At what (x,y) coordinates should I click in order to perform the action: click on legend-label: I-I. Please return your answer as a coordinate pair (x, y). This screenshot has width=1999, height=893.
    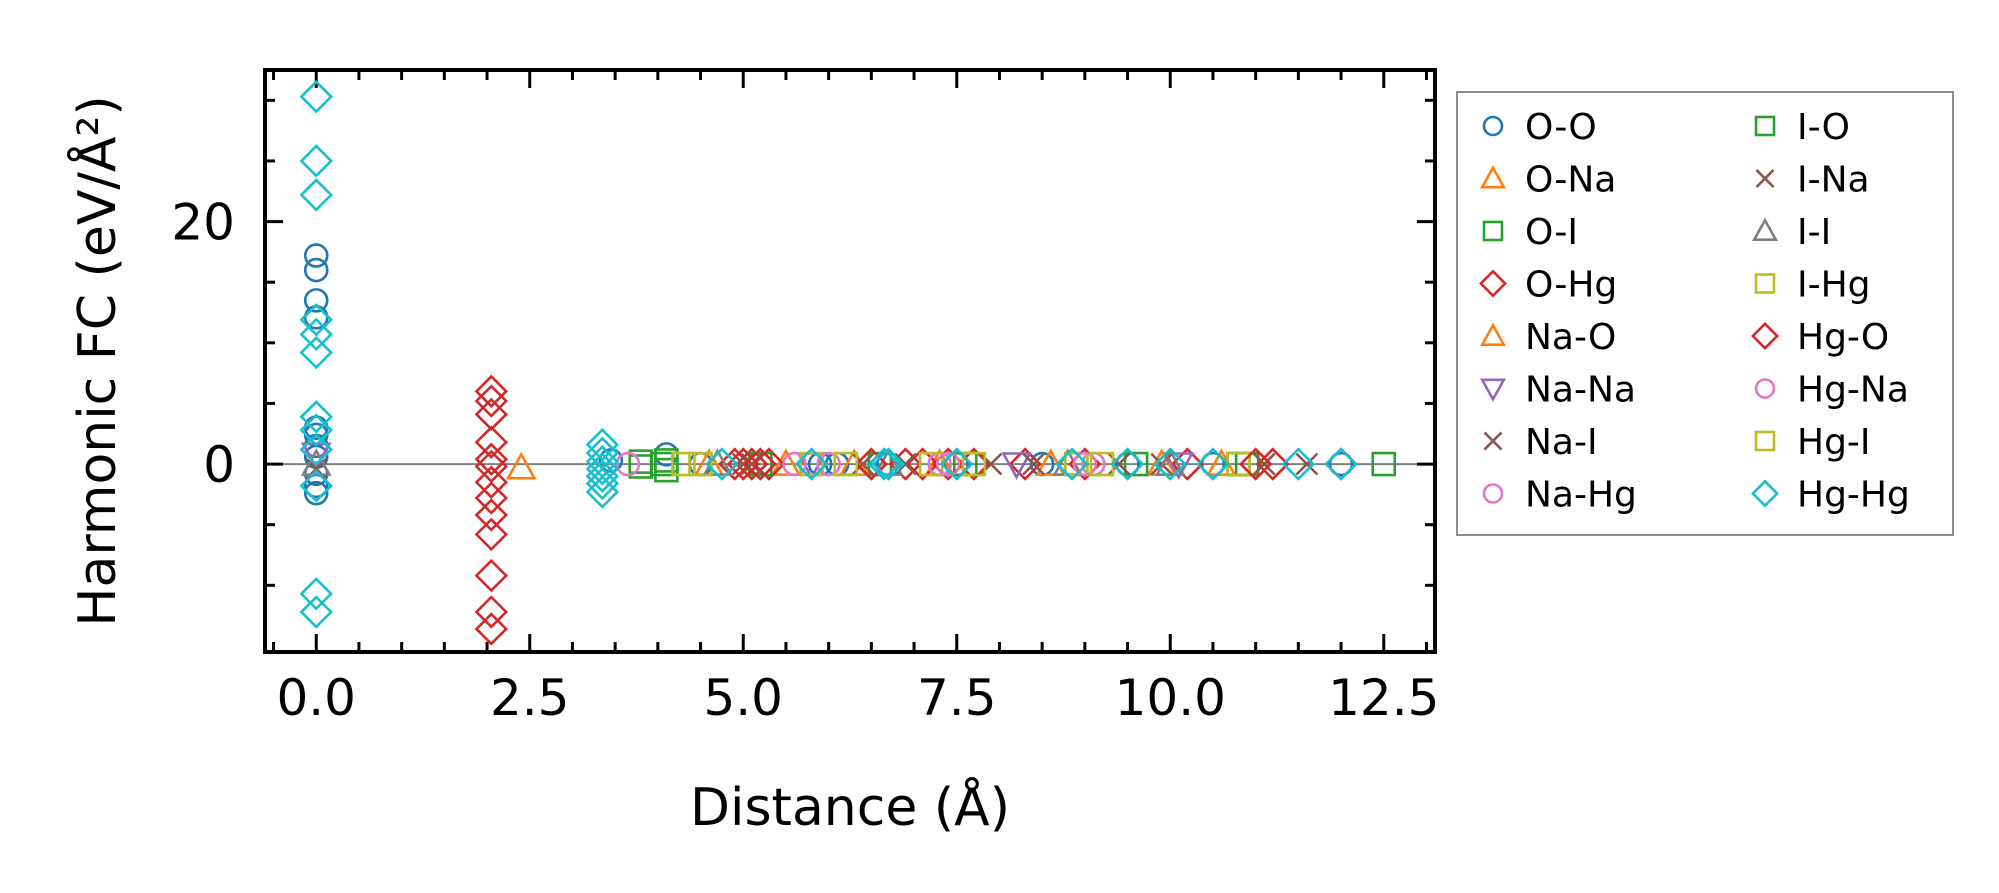
    Looking at the image, I should click on (1814, 232).